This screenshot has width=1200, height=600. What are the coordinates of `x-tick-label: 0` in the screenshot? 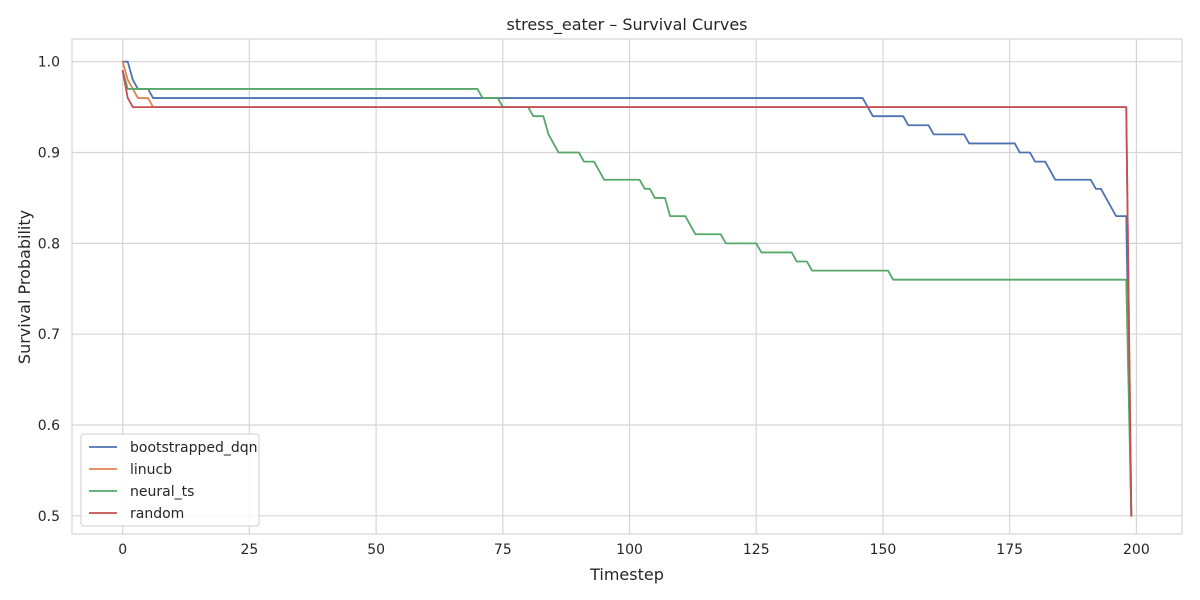 It's located at (122, 550).